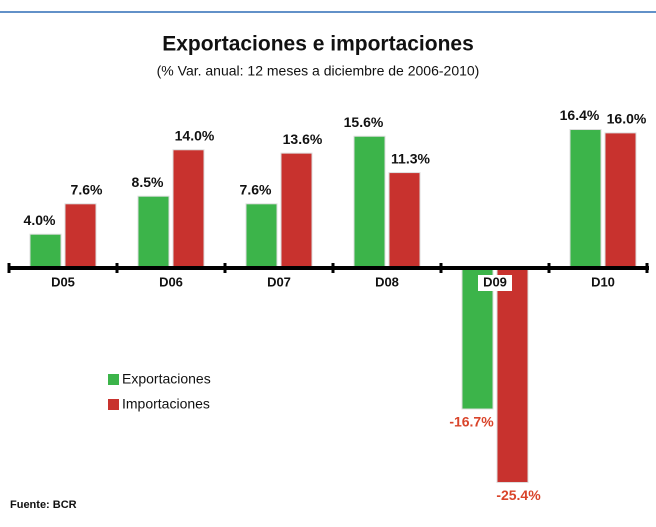 This screenshot has width=656, height=527. I want to click on data-label: 15.6%, so click(364, 122).